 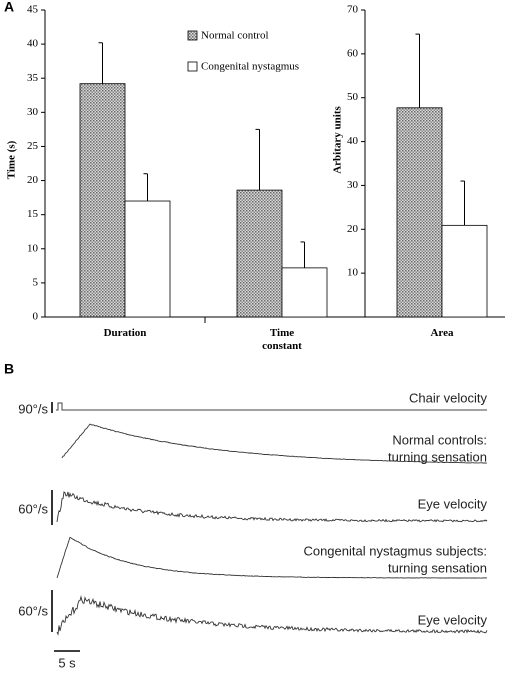 I want to click on y-tick-label: 15, so click(x=33, y=214).